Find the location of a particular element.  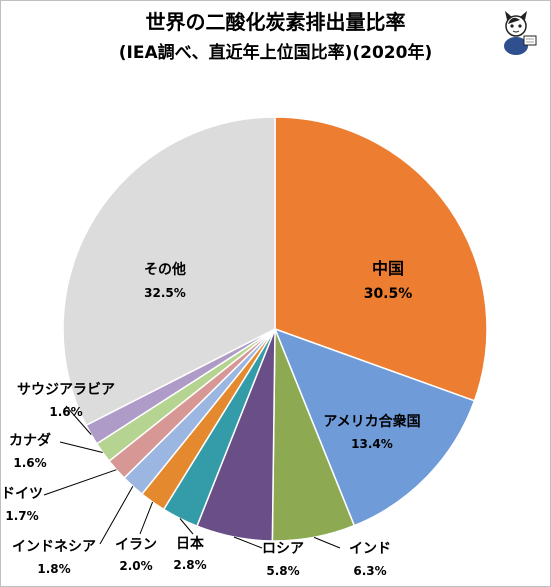

slice-value-10: 32.5% is located at coordinates (165, 293).